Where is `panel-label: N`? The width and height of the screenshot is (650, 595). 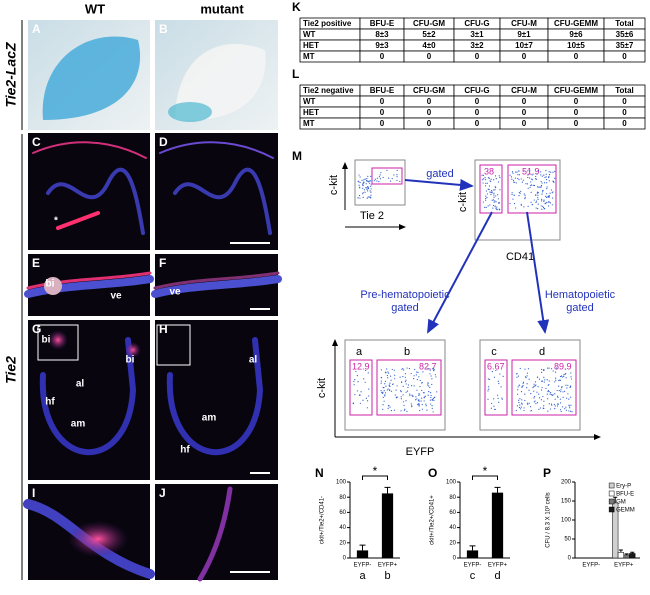
panel-label: N is located at coordinates (319, 473).